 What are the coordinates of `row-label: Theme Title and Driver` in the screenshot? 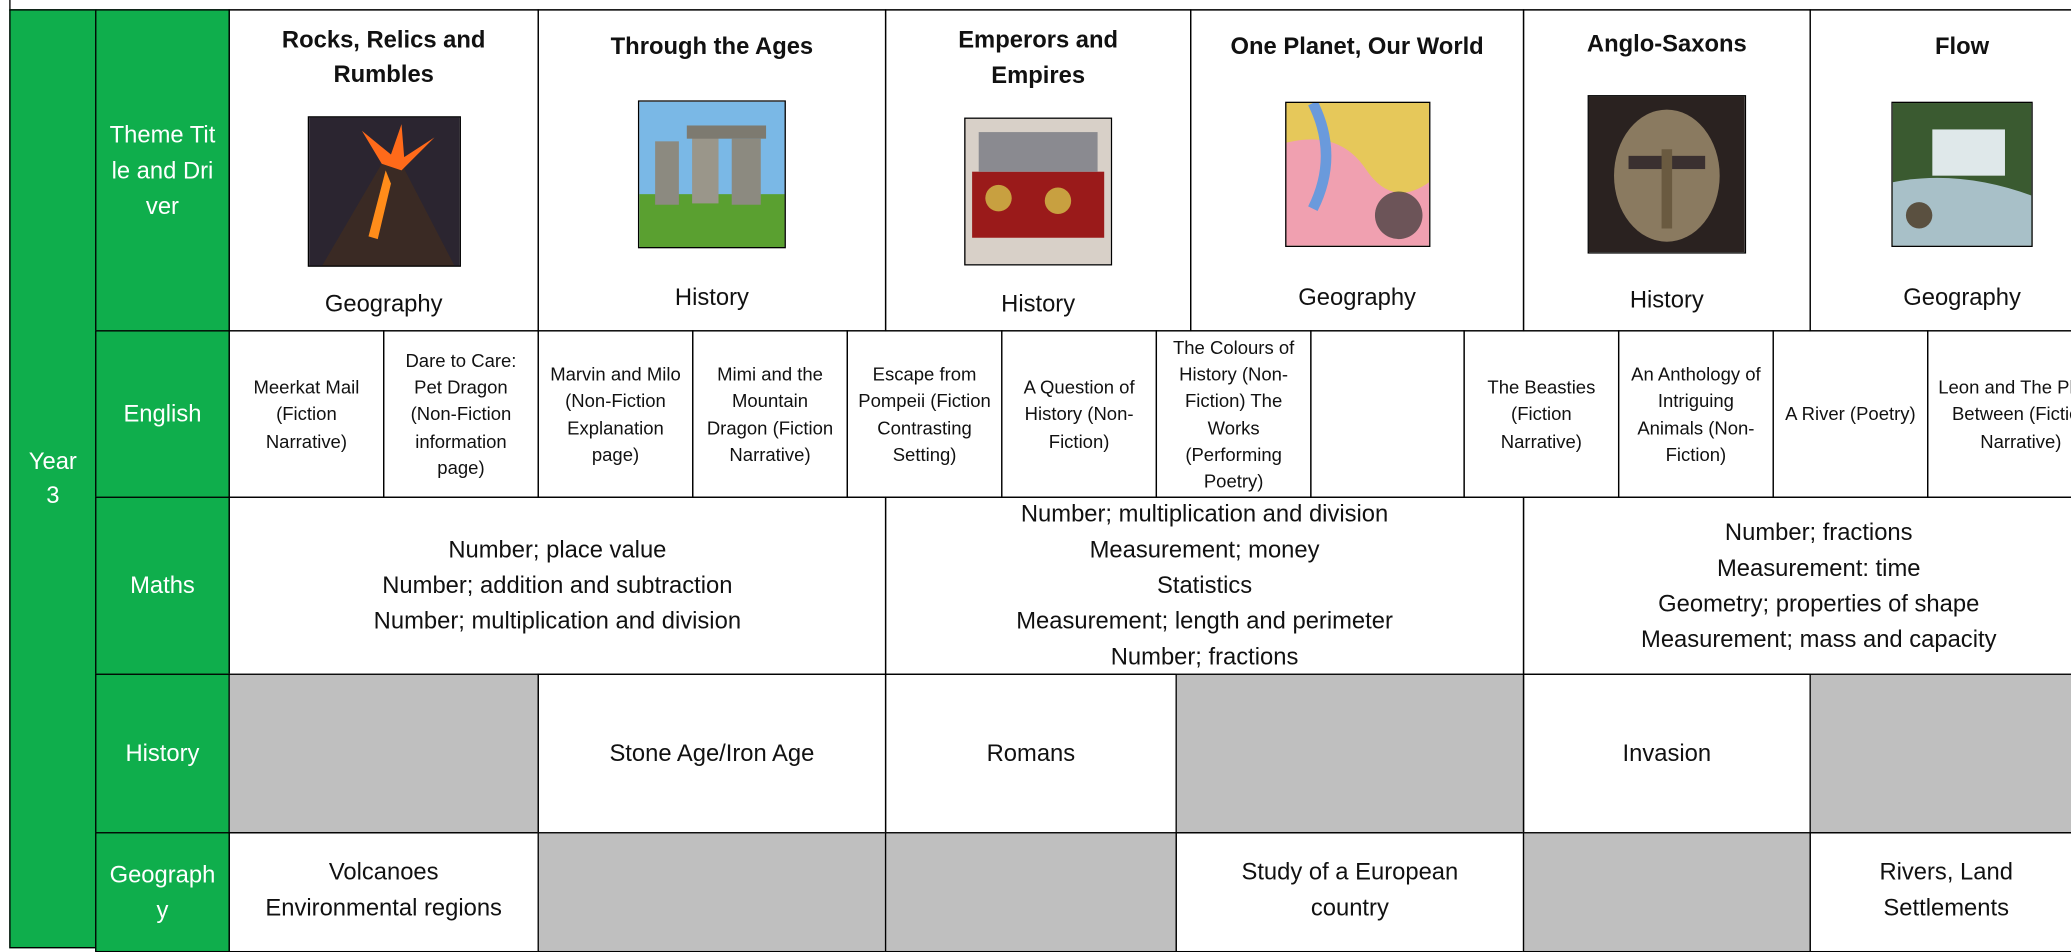 It's located at (162, 169).